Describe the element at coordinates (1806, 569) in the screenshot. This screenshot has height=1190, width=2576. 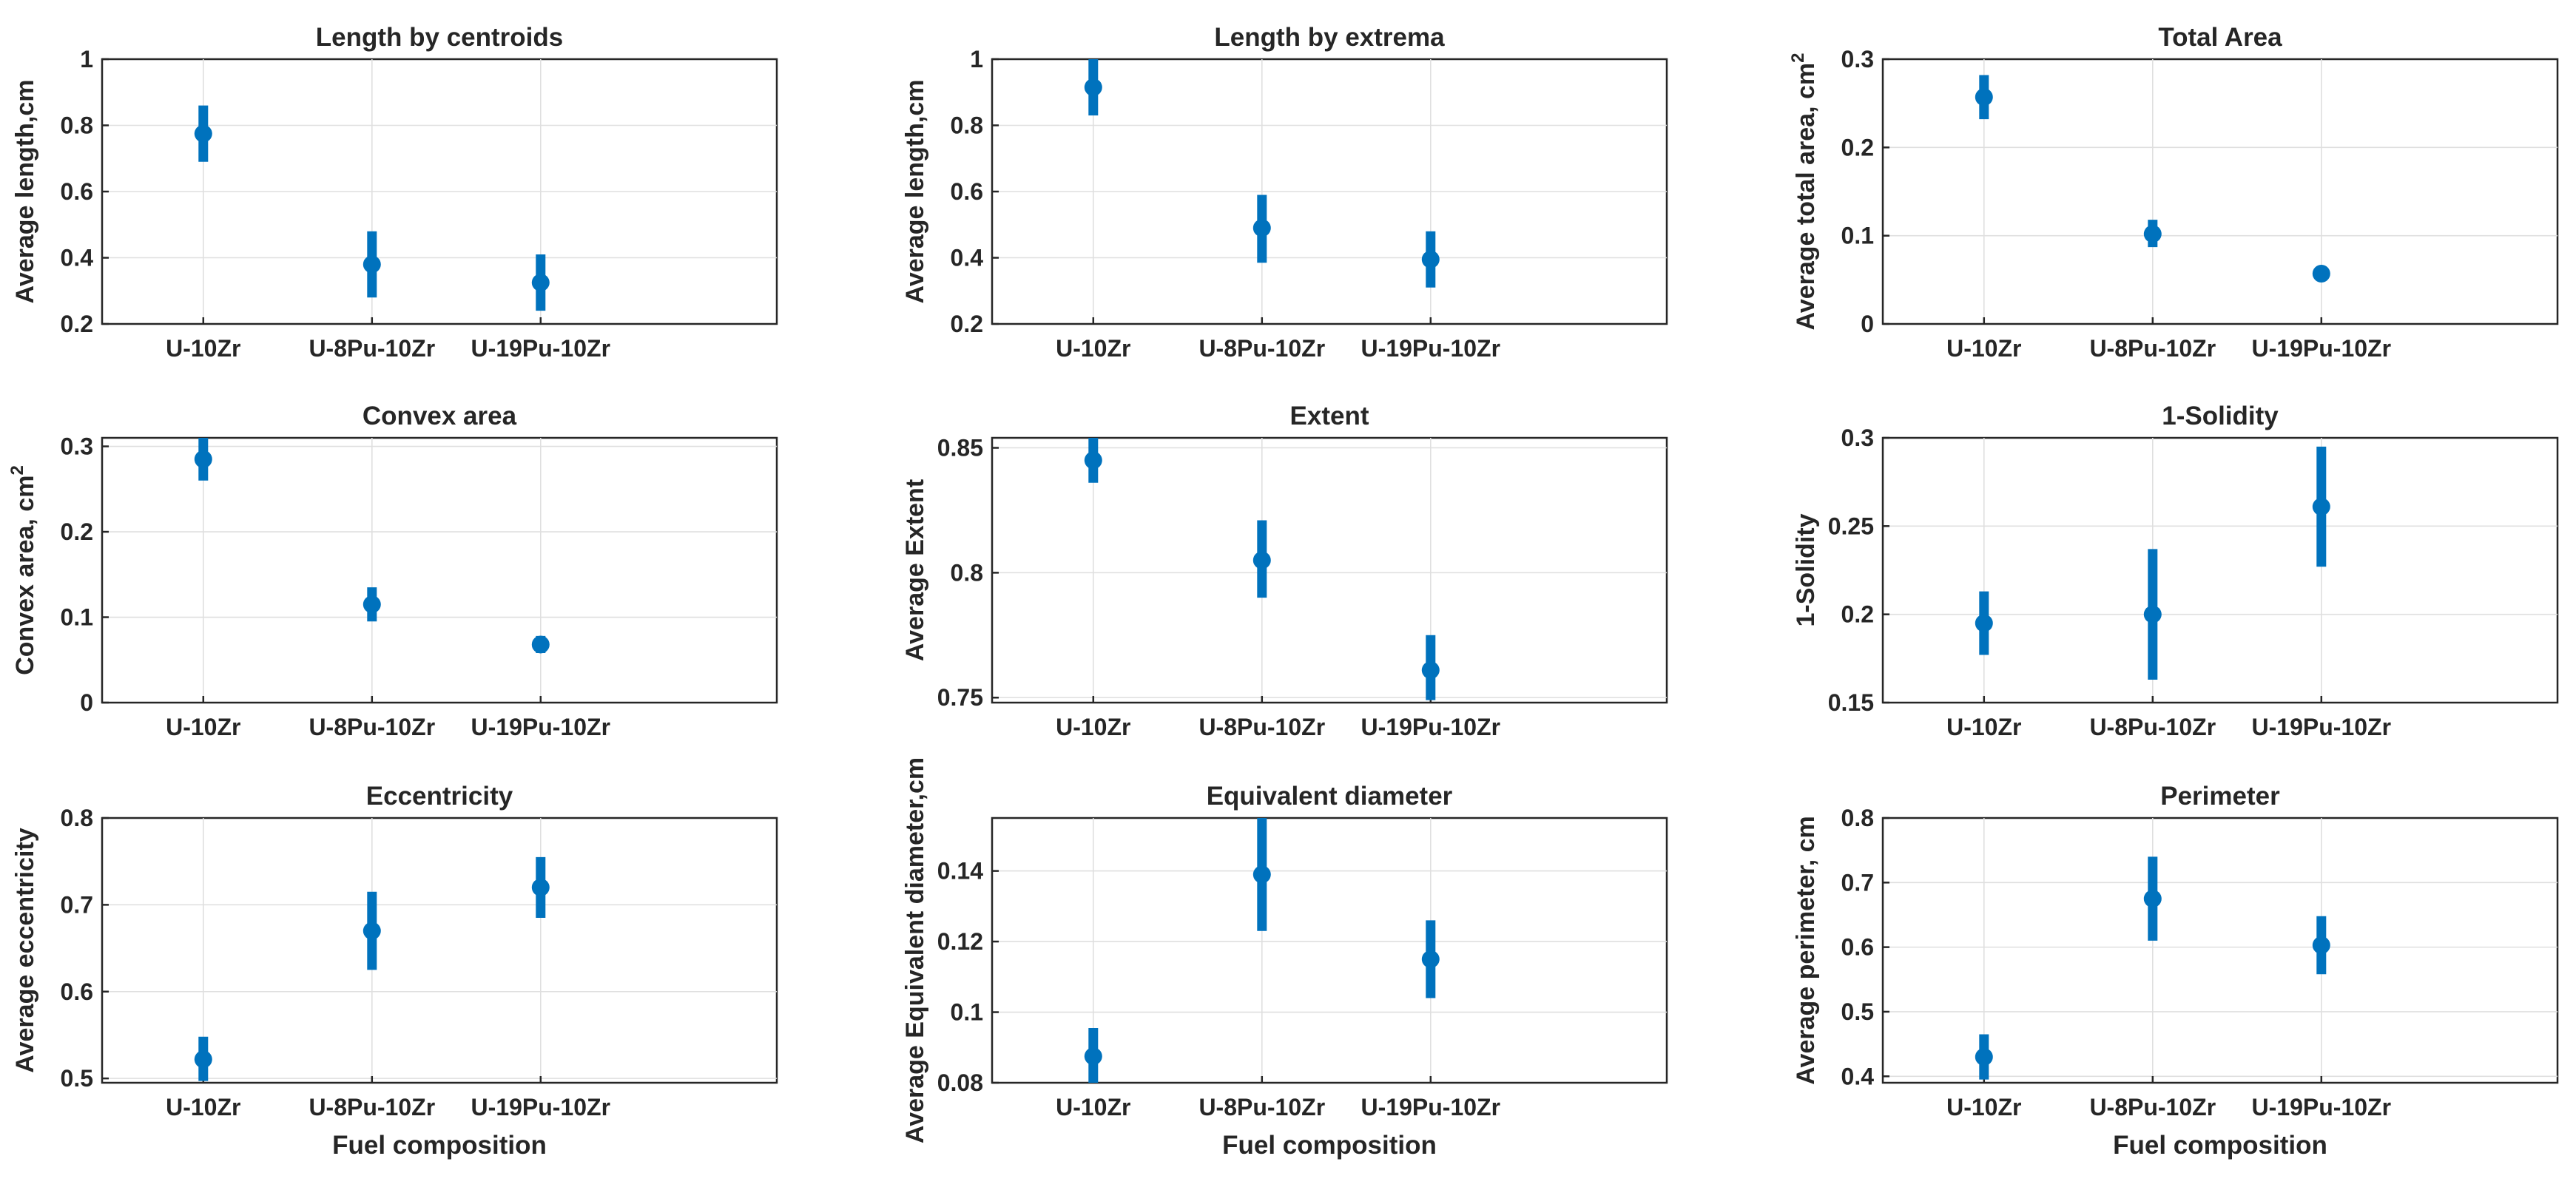
I see `y-axis-label: 1-Solidity` at that location.